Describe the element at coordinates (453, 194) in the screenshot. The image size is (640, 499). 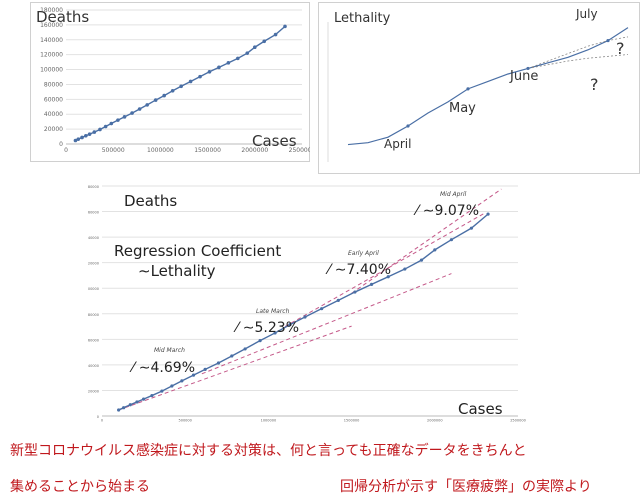
I see `period-label: Mid April` at that location.